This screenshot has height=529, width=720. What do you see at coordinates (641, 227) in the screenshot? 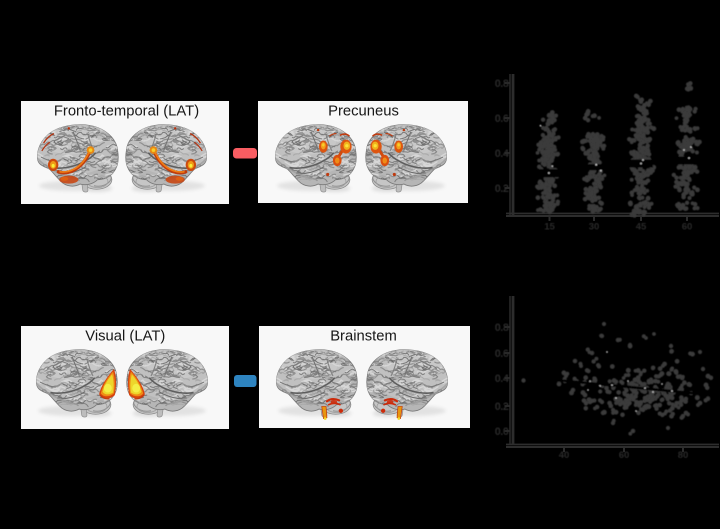
I see `svg-text: 45` at bounding box center [641, 227].